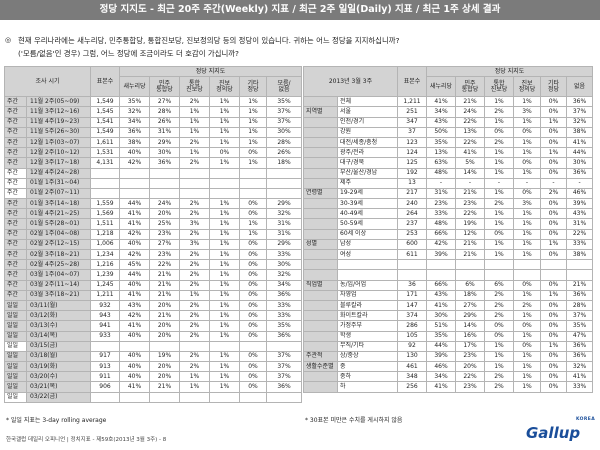  What do you see at coordinates (105, 316) in the screenshot?
I see `row-sample: 943` at bounding box center [105, 316].